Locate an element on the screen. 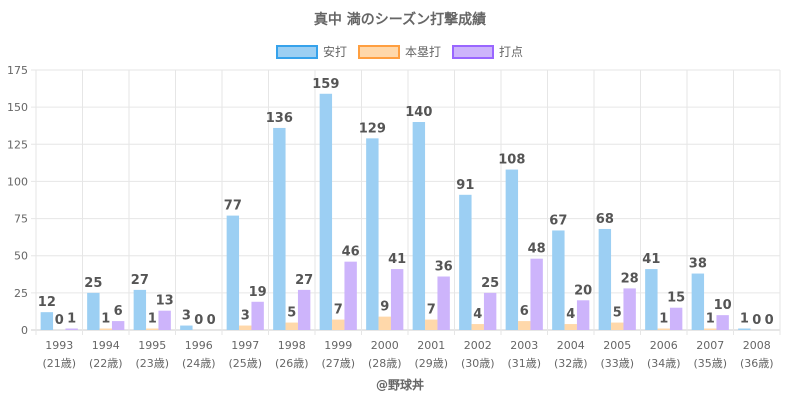  x-tick-age-label: (30歳) is located at coordinates (478, 363).